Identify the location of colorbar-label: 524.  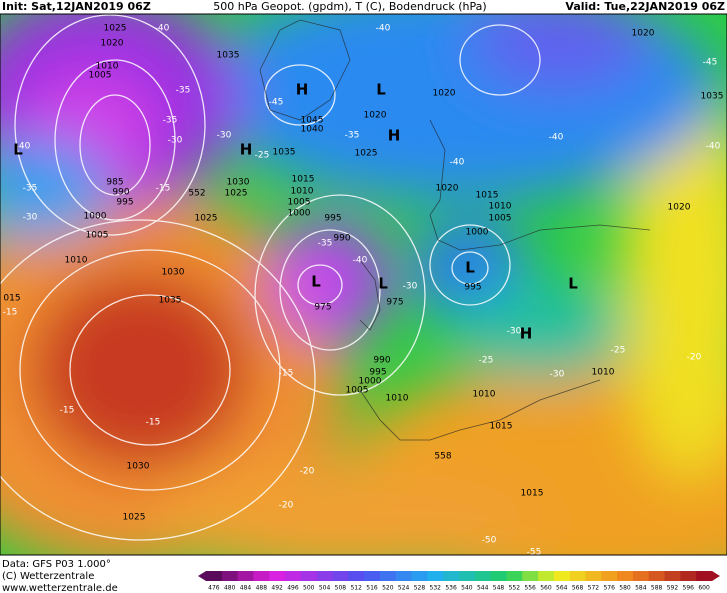
(404, 588).